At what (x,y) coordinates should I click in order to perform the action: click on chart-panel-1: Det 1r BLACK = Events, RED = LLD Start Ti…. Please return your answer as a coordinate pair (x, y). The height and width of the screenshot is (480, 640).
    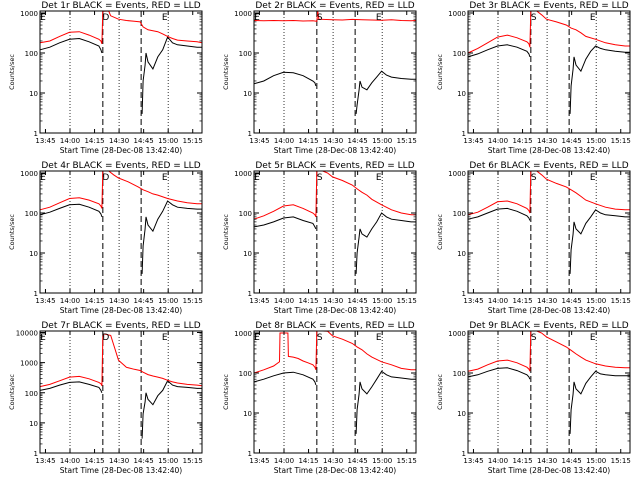
    Looking at the image, I should click on (105, 78).